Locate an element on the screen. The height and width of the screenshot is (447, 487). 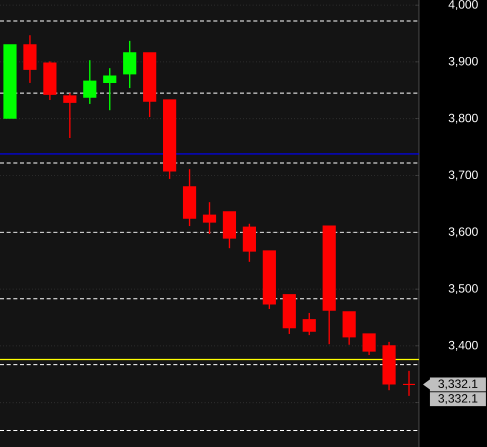
y-tick-label: 3,500 is located at coordinates (463, 289).